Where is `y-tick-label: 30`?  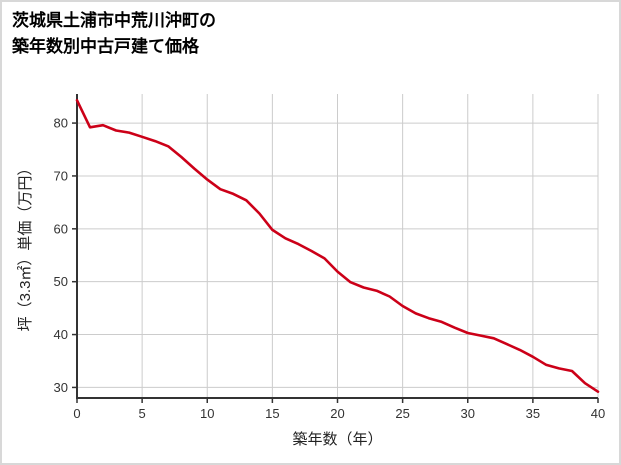
y-tick-label: 30 is located at coordinates (61, 387).